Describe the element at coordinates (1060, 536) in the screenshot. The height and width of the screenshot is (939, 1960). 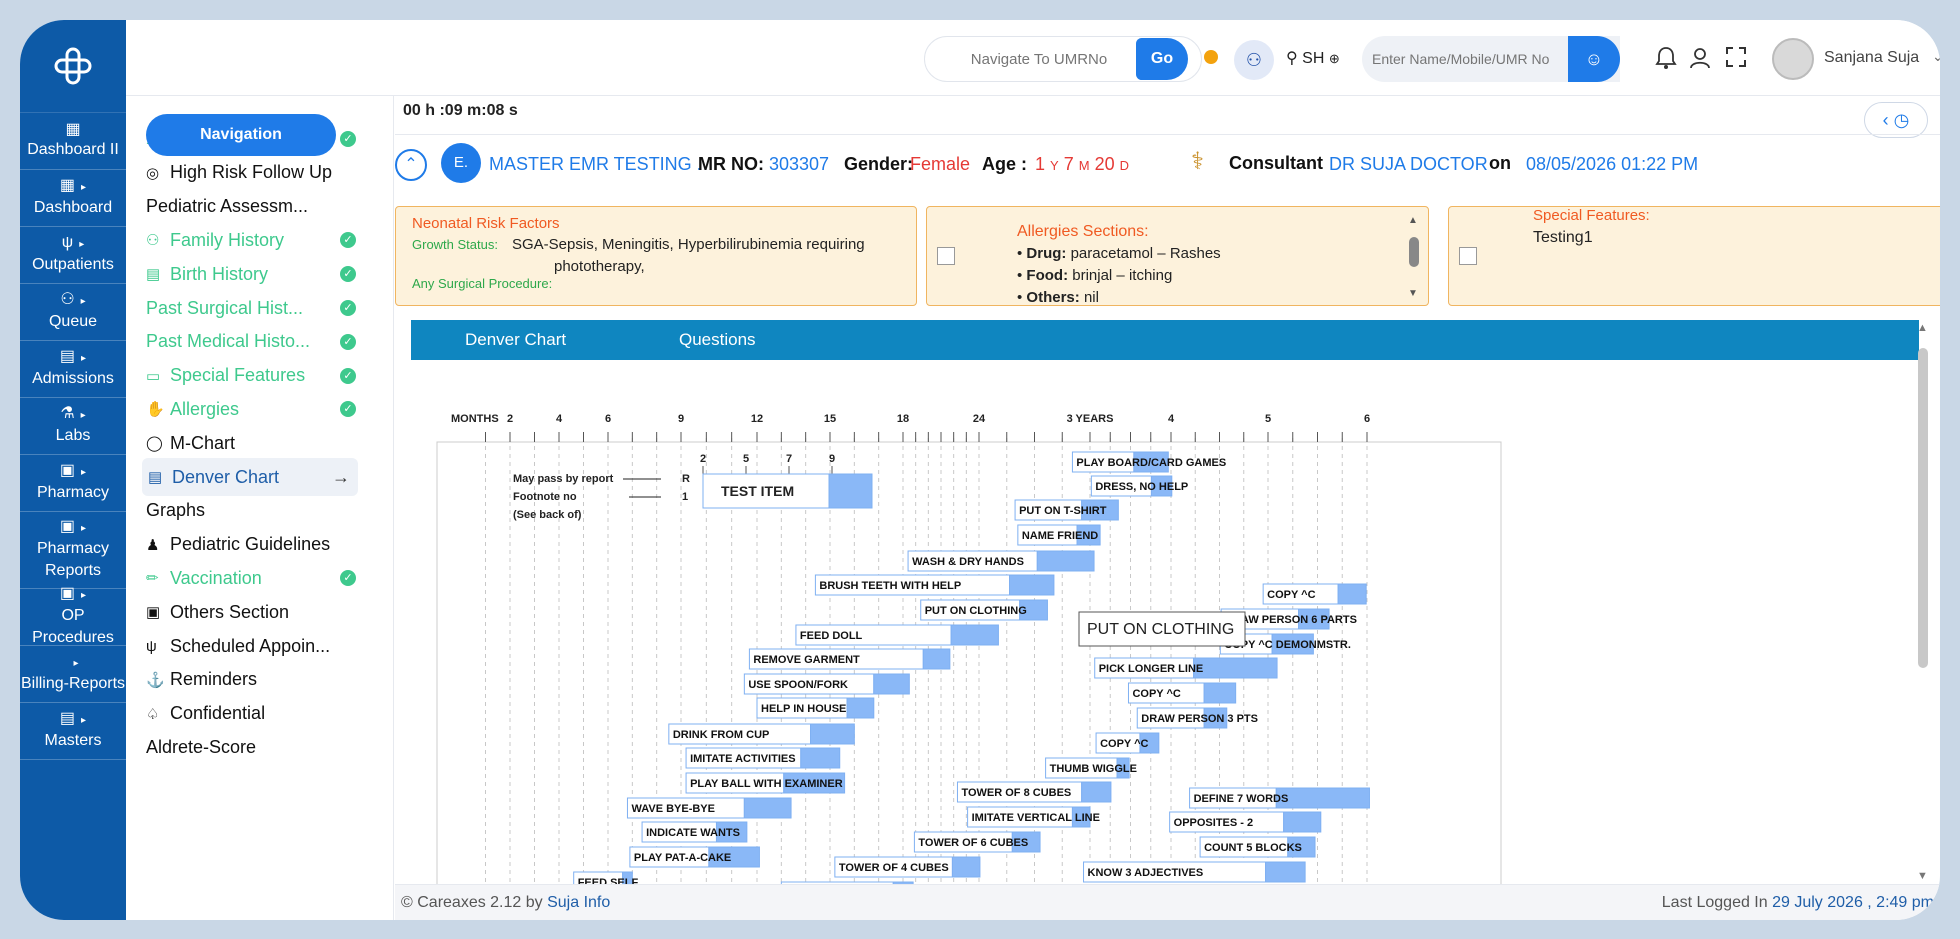
I see `chart-item-label: NAME FRIEND` at that location.